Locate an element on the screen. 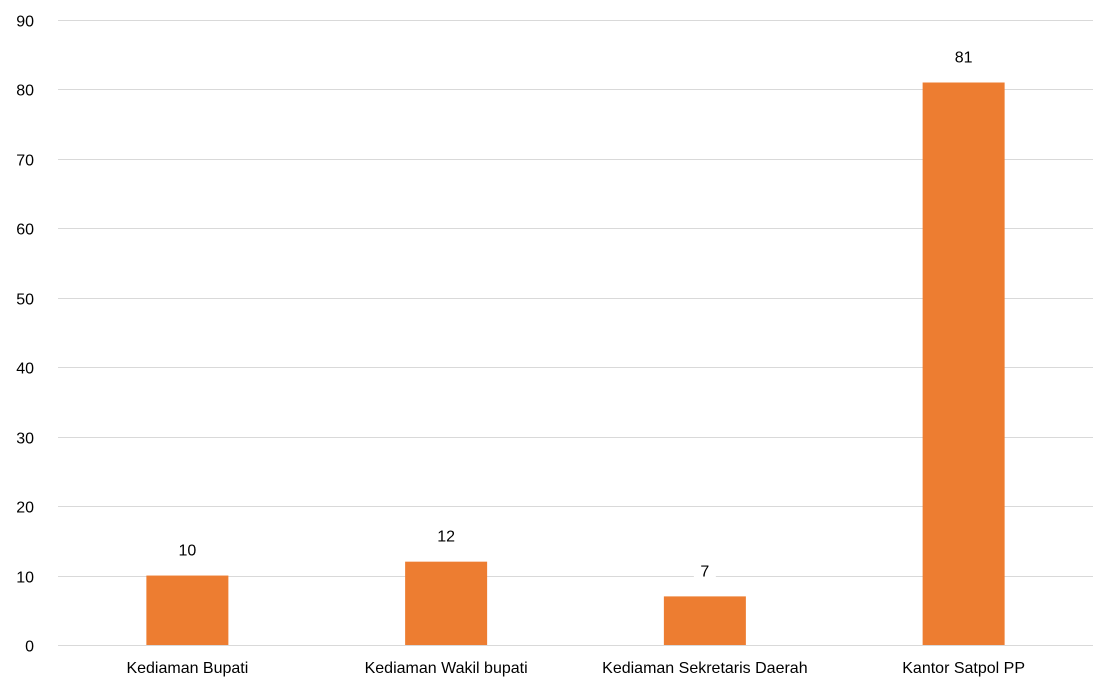 This screenshot has height=687, width=1095. data-label-1: 10 is located at coordinates (187, 551).